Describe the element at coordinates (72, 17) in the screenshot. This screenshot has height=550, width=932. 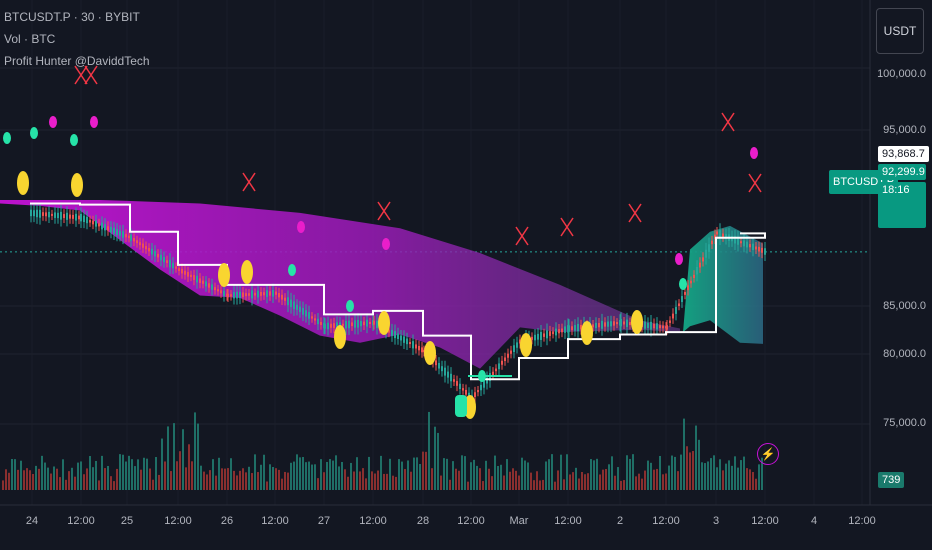
I see `symbol-legend: BTCUSDT.P · 30 · BYBIT` at that location.